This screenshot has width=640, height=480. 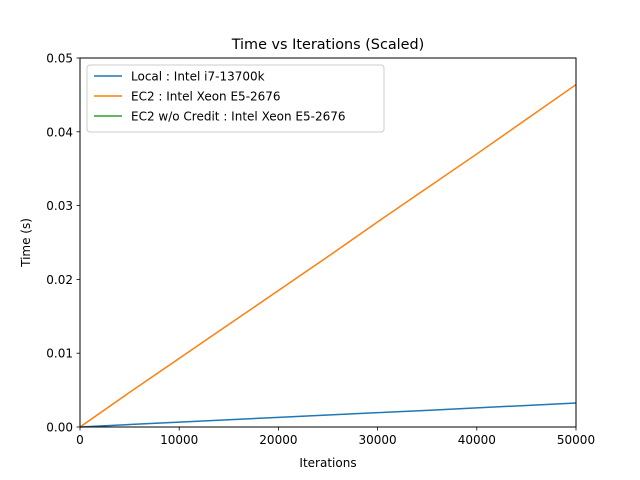 What do you see at coordinates (179, 440) in the screenshot?
I see `x-tick-label: 10000` at bounding box center [179, 440].